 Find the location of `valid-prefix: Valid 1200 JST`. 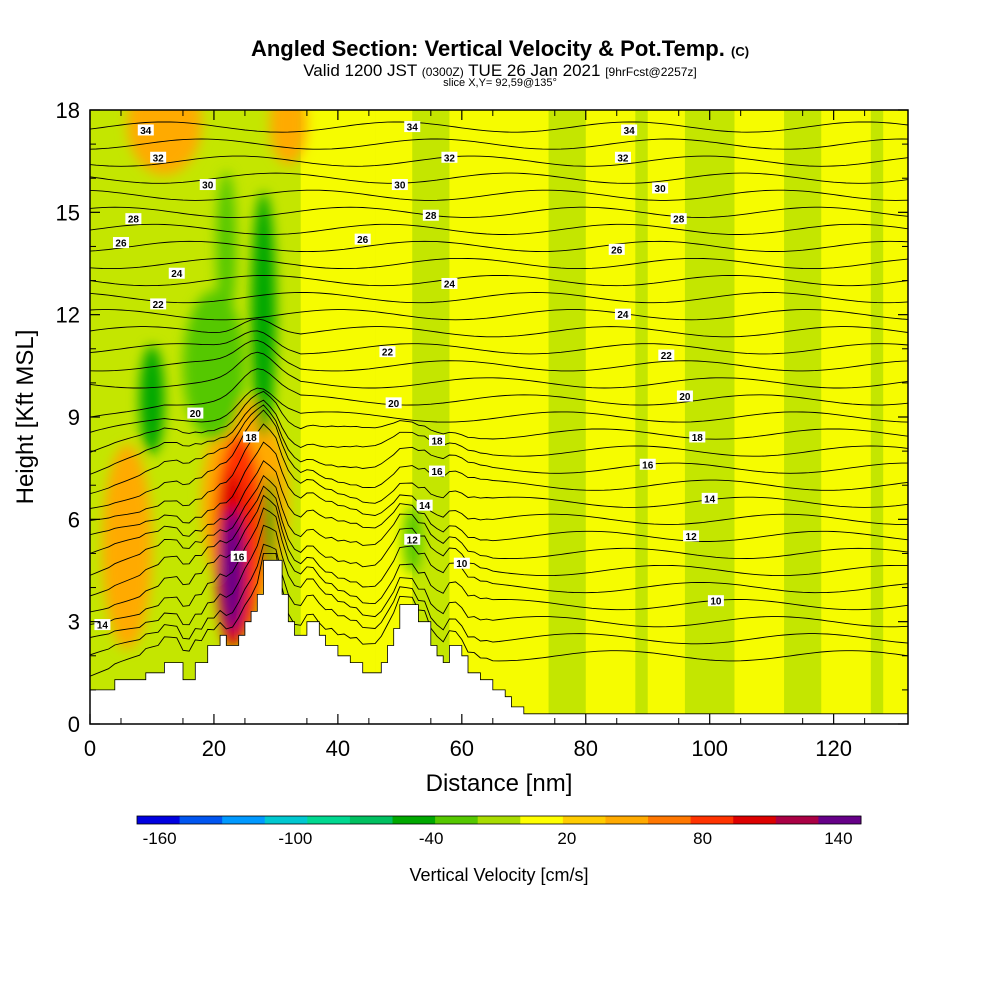

valid-prefix: Valid 1200 JST is located at coordinates (360, 70).